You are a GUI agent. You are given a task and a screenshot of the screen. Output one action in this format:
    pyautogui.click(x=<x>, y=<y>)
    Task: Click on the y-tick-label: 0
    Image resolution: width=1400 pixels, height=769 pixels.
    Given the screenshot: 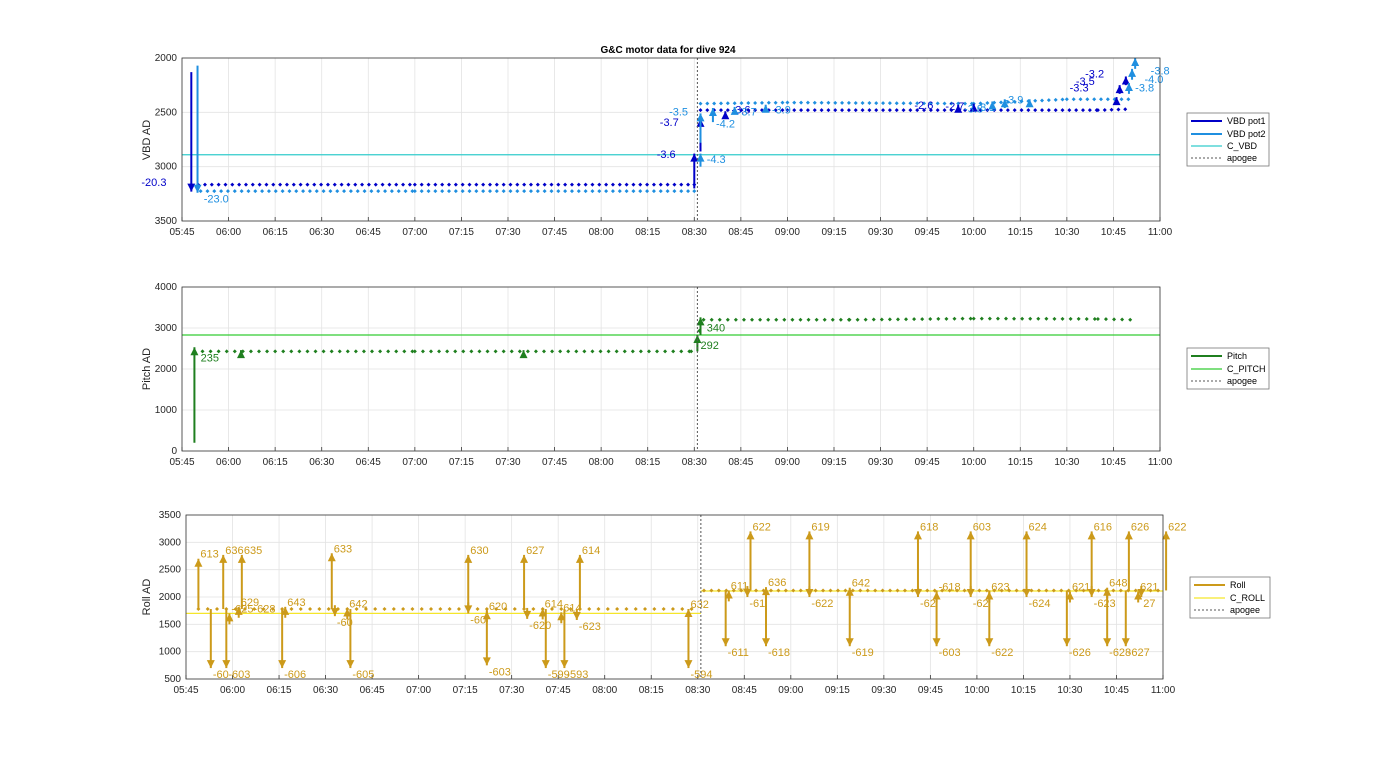 What is the action you would take?
    pyautogui.click(x=174, y=451)
    